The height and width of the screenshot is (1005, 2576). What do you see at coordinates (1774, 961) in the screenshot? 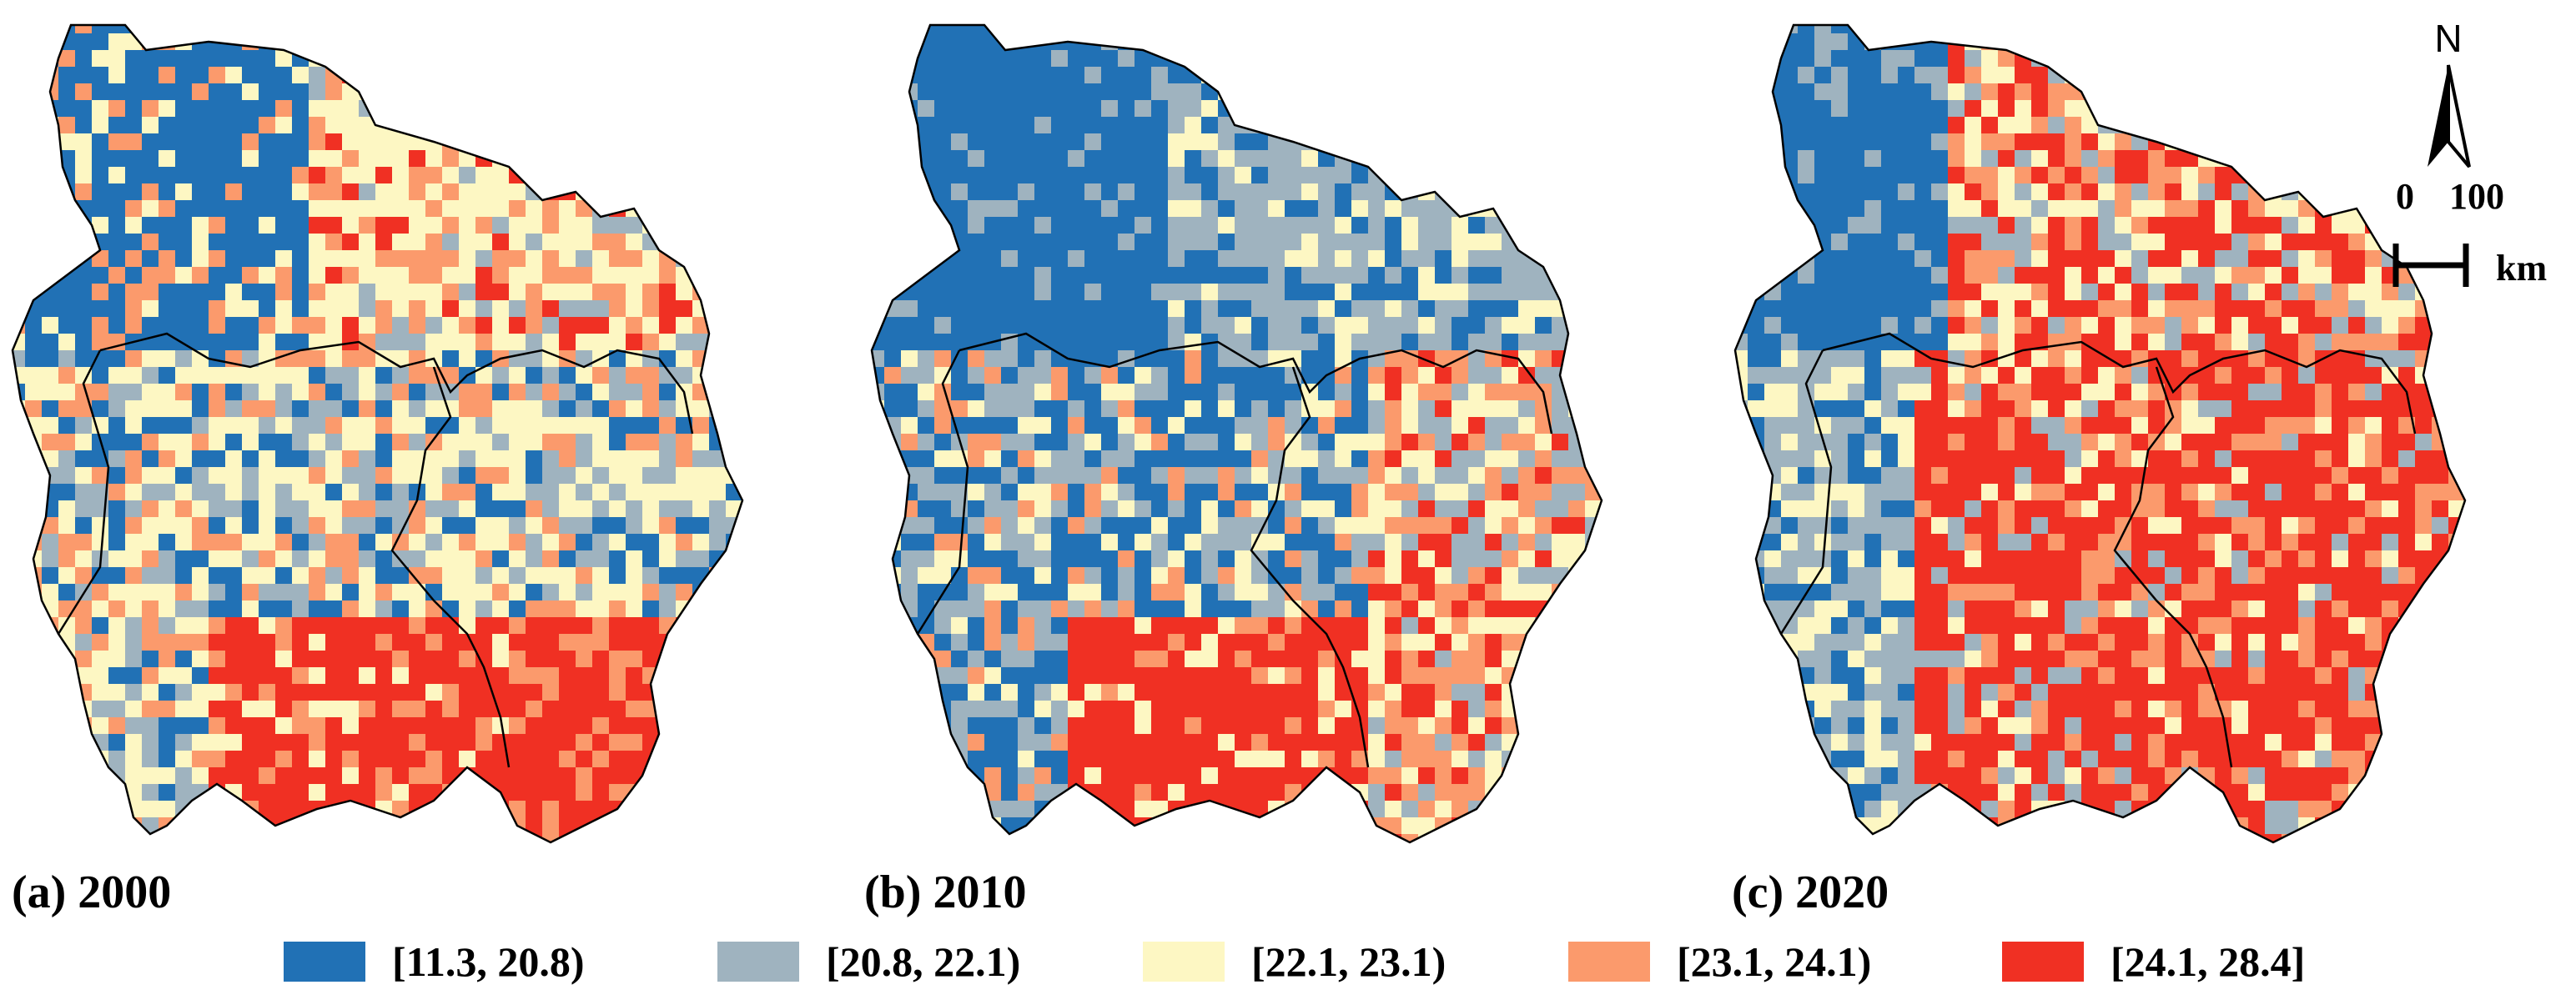
I see `legend-label-4: [23.1, 24.1)` at bounding box center [1774, 961].